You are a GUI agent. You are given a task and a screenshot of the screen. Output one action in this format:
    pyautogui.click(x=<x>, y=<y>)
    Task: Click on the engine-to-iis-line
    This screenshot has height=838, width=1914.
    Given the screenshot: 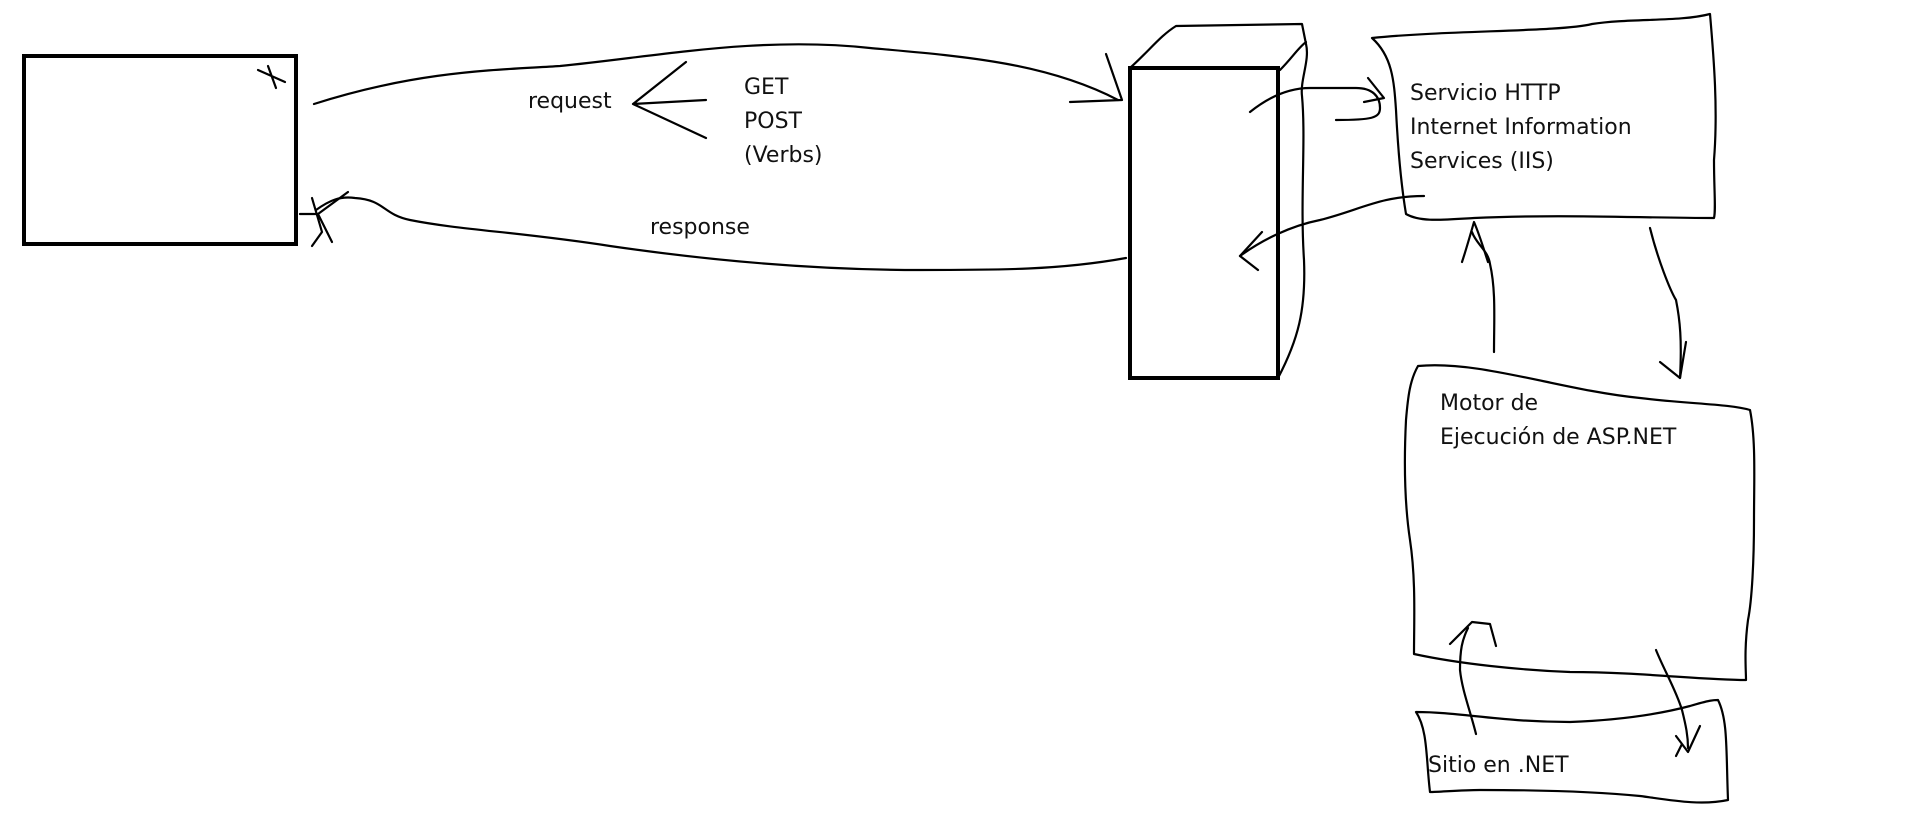 What is the action you would take?
    pyautogui.click(x=1483, y=292)
    